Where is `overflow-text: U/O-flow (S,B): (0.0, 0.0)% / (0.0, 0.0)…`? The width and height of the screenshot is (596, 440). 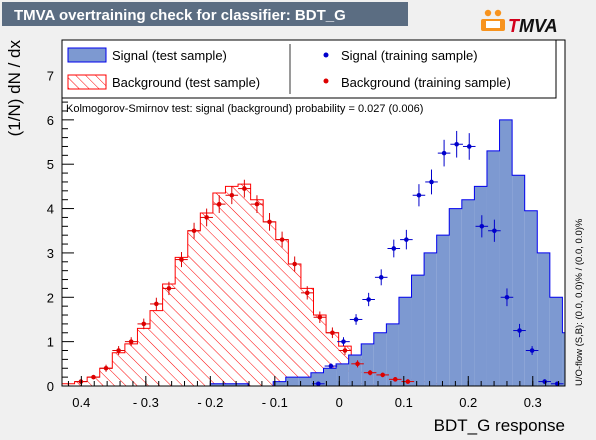
overflow-text: U/O-flow (S,B): (0.0, 0.0)% / (0.0, 0.0)… is located at coordinates (579, 302).